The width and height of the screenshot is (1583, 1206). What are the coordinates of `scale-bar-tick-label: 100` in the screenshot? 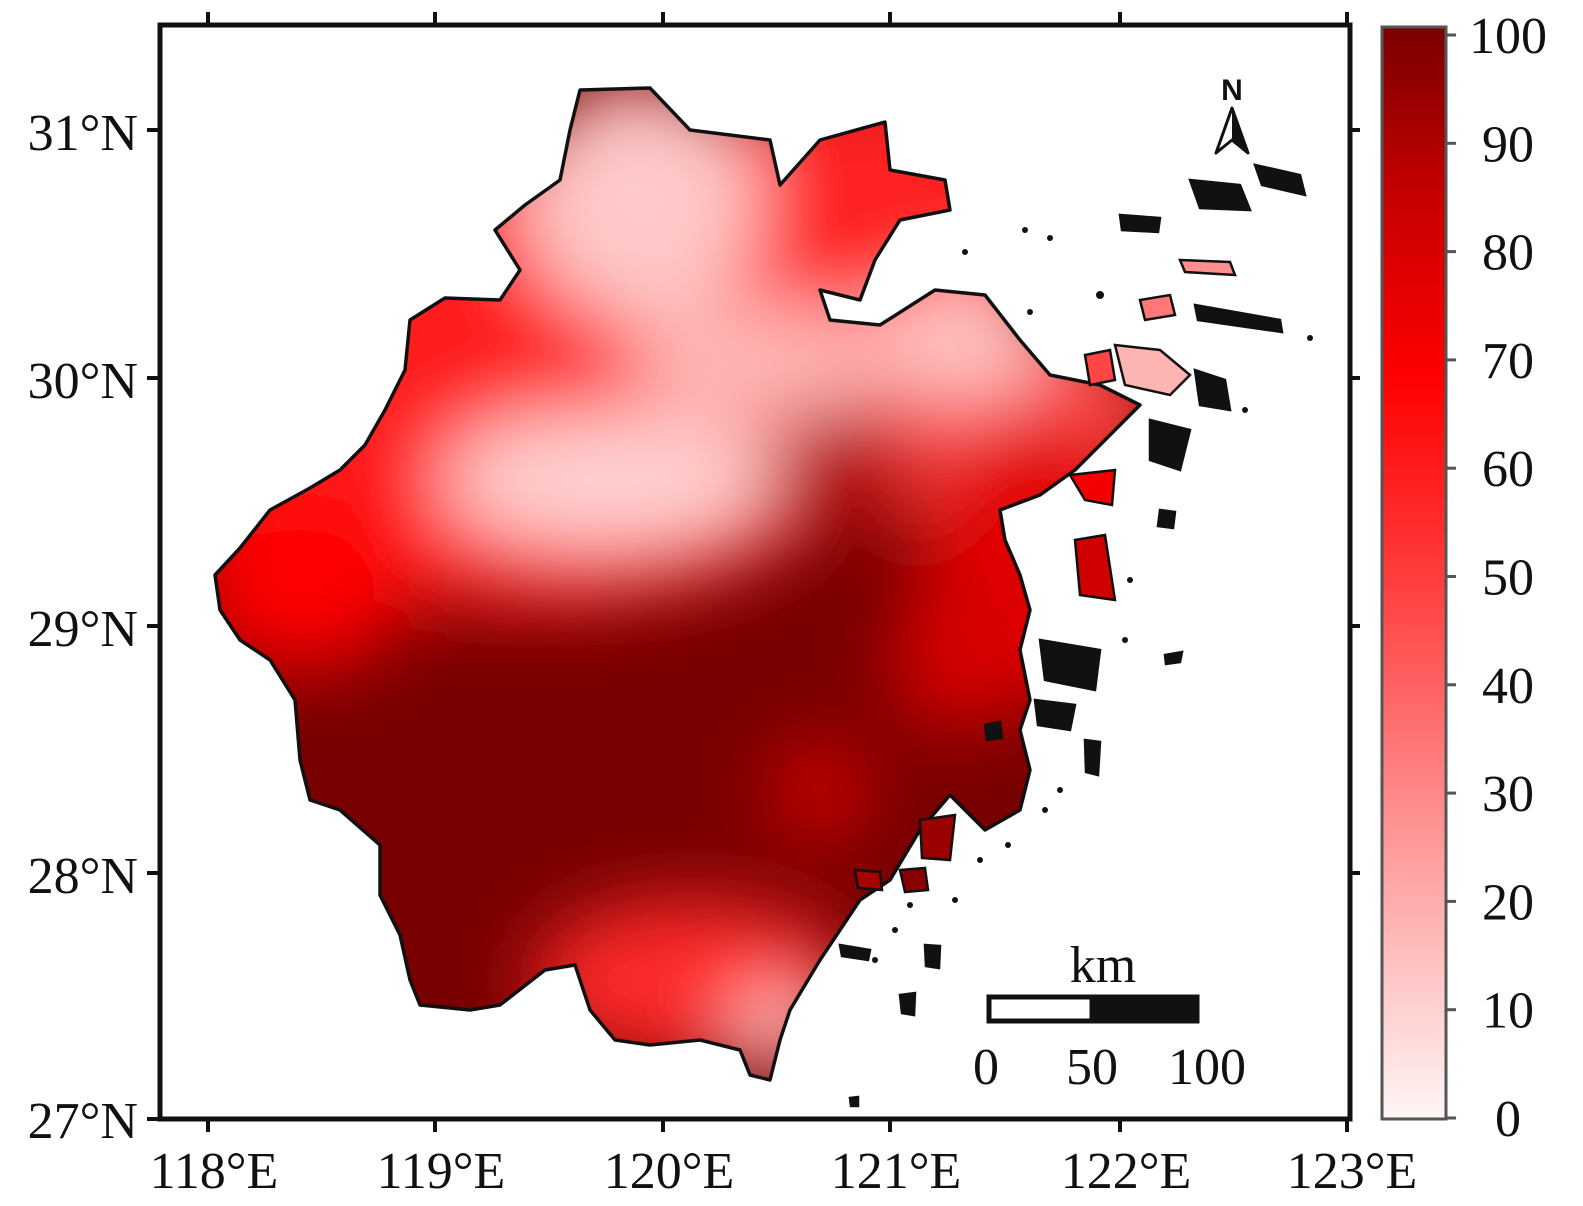 It's located at (1207, 1067).